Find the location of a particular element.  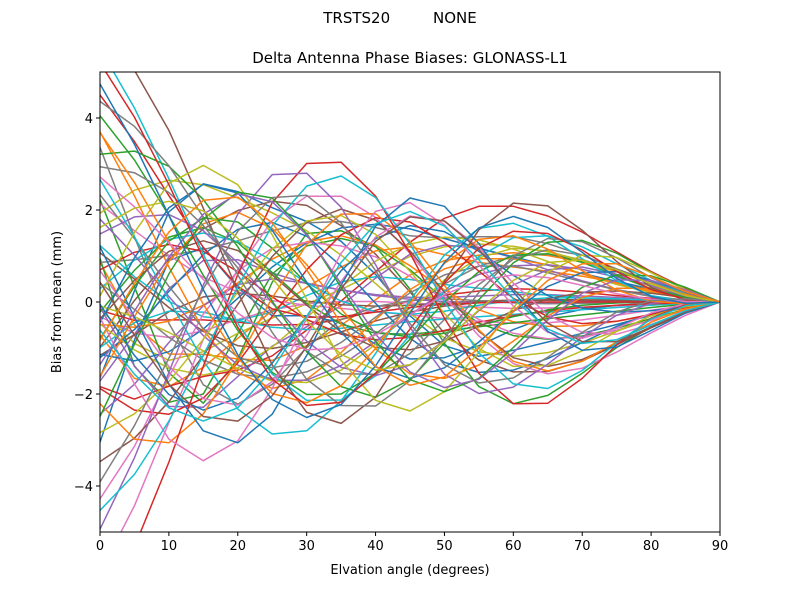

x-tick-label: 90 is located at coordinates (720, 546).